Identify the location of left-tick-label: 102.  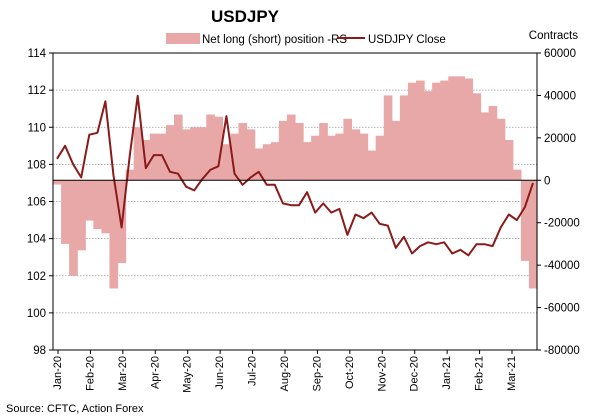
(36, 277).